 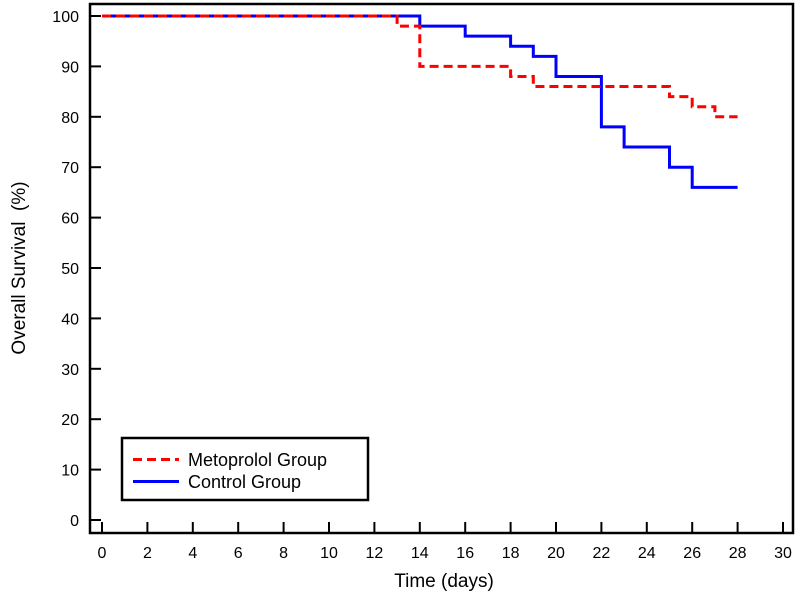 I want to click on x-tick-label: 20, so click(x=556, y=553).